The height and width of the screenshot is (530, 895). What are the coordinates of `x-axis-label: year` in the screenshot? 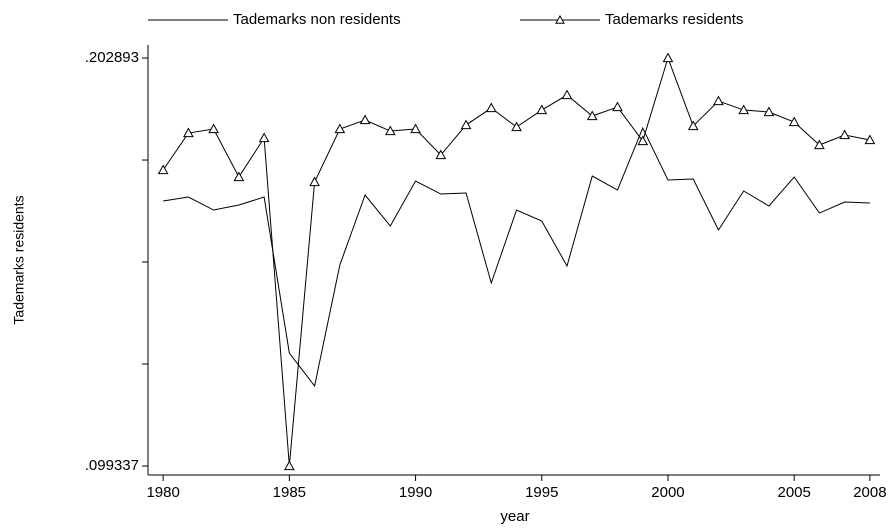 It's located at (514, 516).